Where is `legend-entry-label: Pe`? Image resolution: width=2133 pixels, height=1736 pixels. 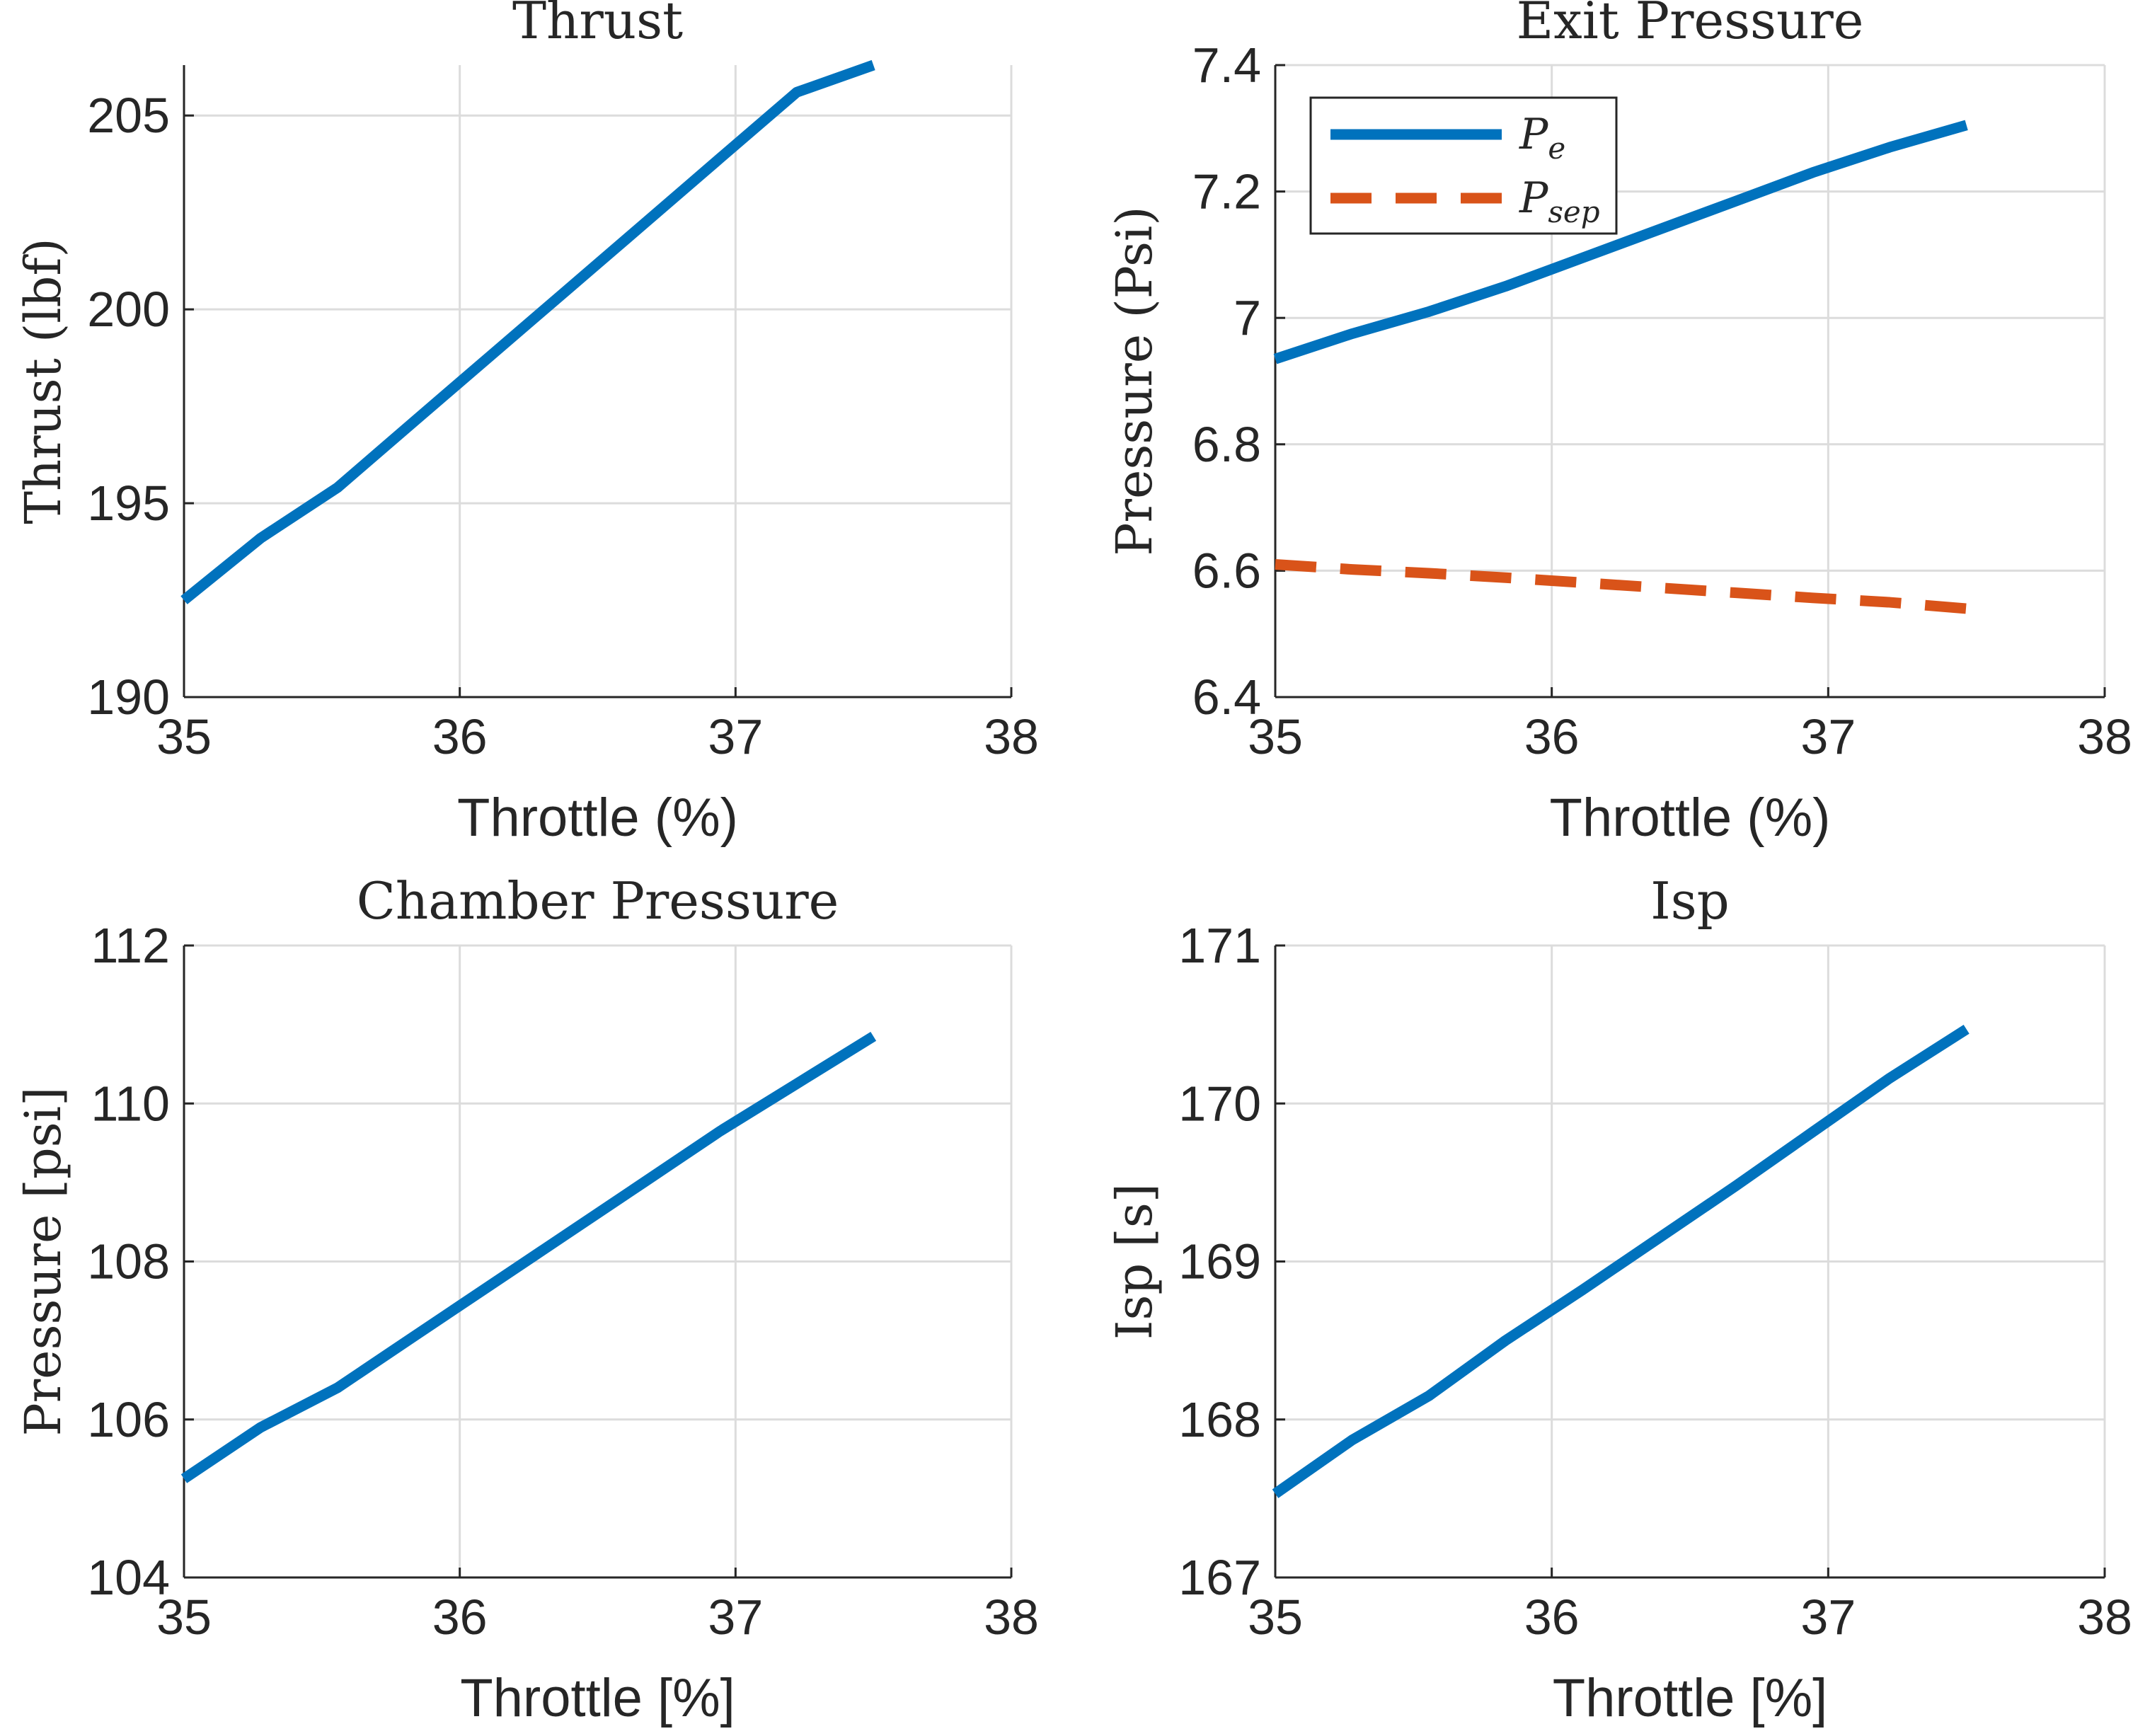 legend-entry-label: Pe is located at coordinates (1542, 138).